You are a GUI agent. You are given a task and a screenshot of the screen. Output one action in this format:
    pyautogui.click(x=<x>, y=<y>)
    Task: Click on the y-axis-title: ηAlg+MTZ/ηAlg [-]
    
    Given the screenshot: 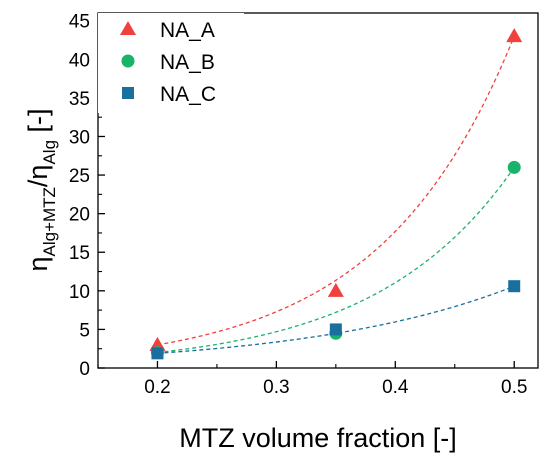 What is the action you would take?
    pyautogui.click(x=41, y=189)
    